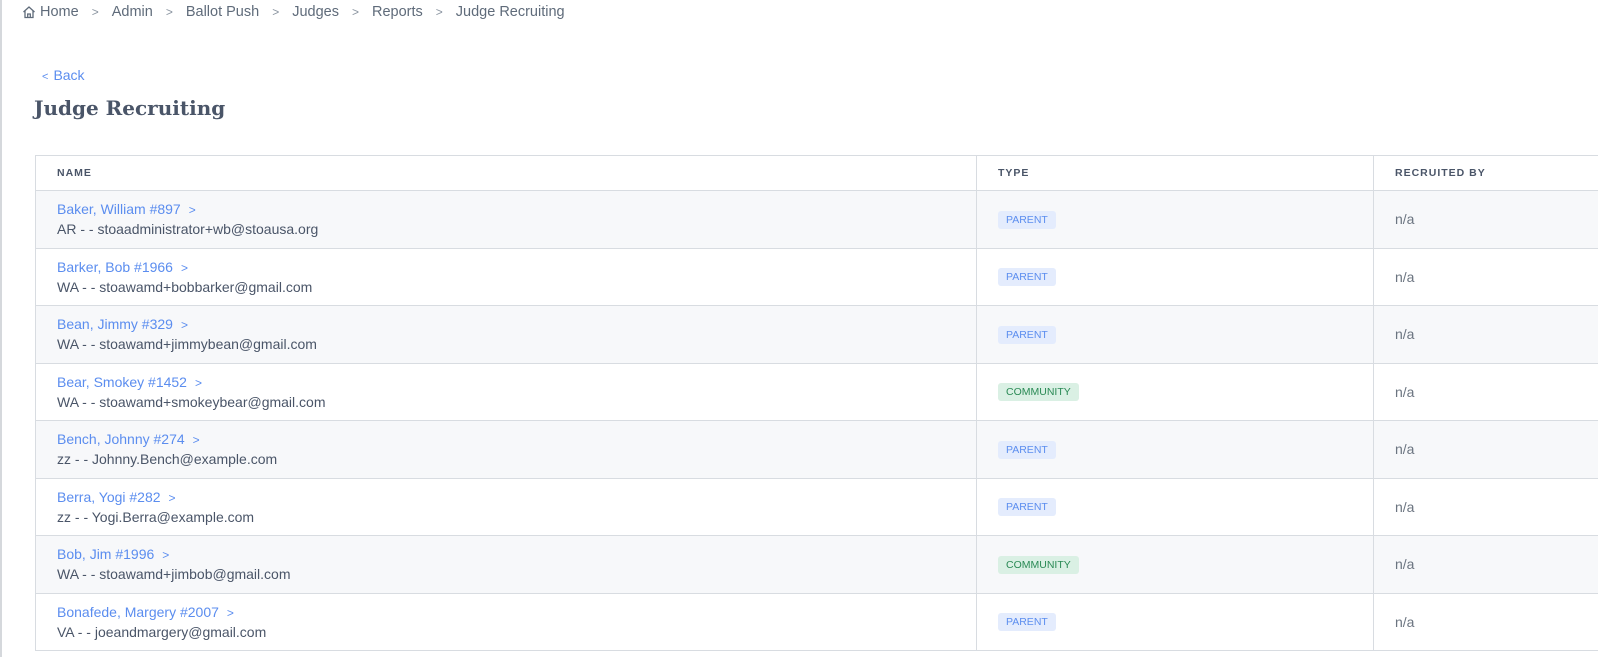 The width and height of the screenshot is (1598, 657). Describe the element at coordinates (174, 574) in the screenshot. I see `judge-detail: WA - - stoawamd+jimbob@gmail.com` at that location.